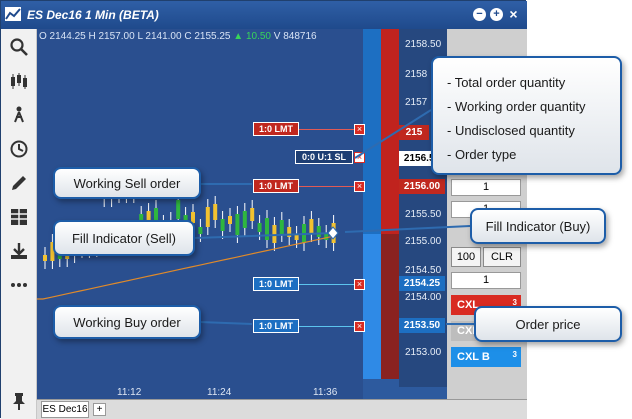 The height and width of the screenshot is (419, 632). Describe the element at coordinates (506, 82) in the screenshot. I see `order-field-item: - Total order quantity` at that location.